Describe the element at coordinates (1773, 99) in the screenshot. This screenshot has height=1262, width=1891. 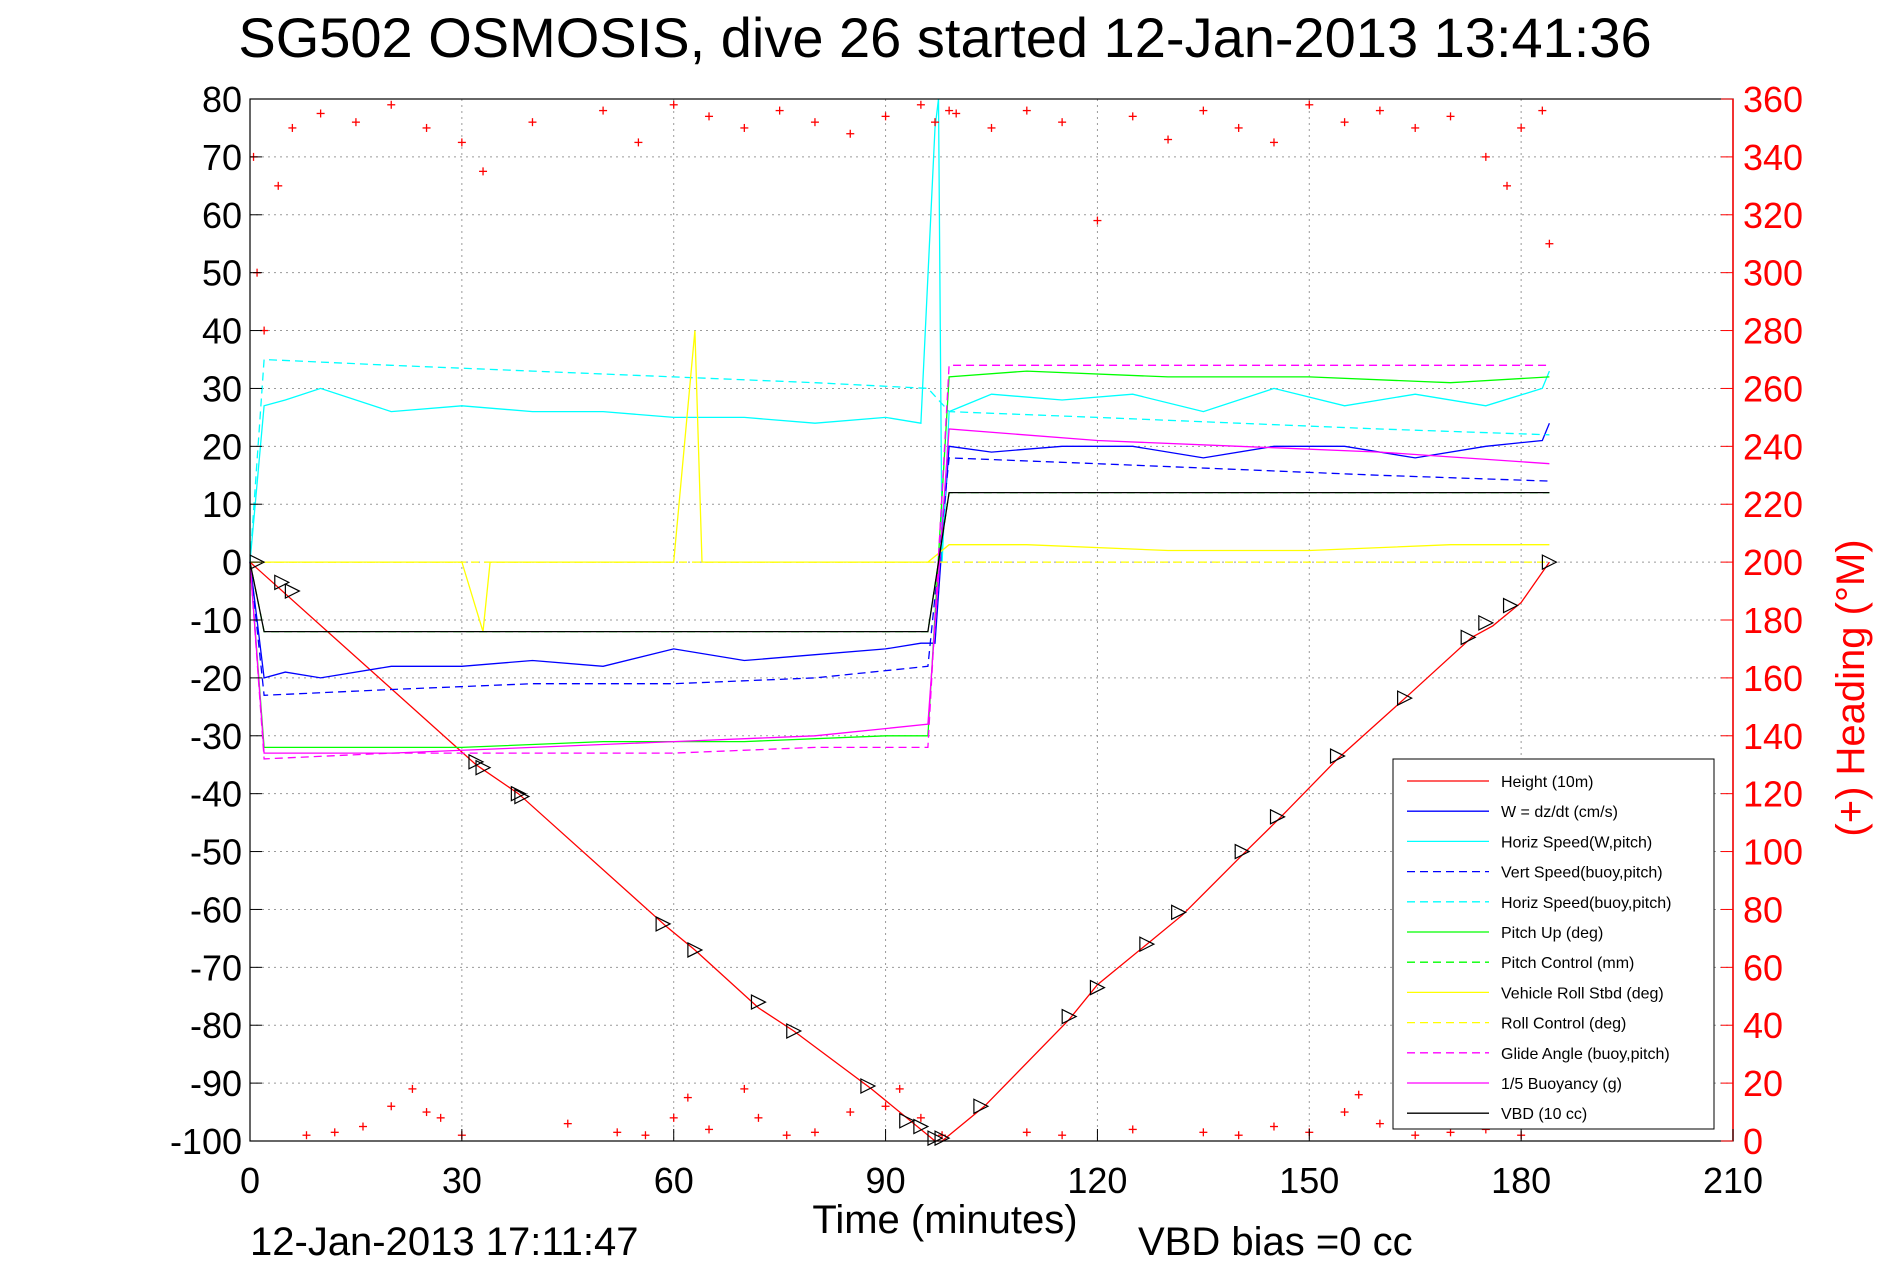
I see `y2-tick-label: 360` at that location.